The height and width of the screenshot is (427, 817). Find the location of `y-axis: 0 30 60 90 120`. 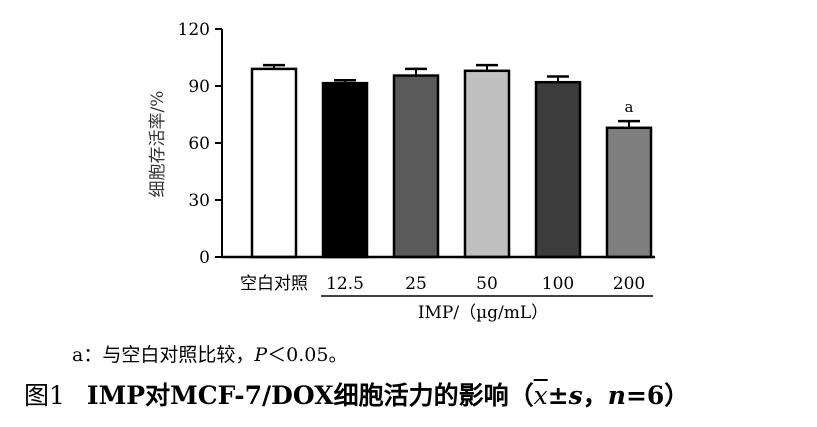

y-axis: 0 30 60 90 120 is located at coordinates (200, 144).